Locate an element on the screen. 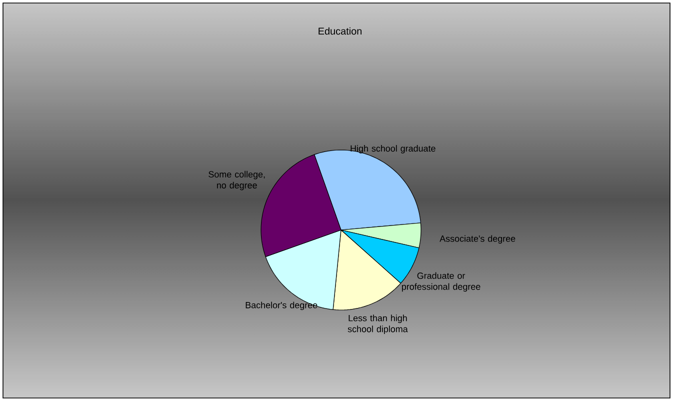 This screenshot has height=401, width=673. slice-label: Bachelor's degree is located at coordinates (282, 306).